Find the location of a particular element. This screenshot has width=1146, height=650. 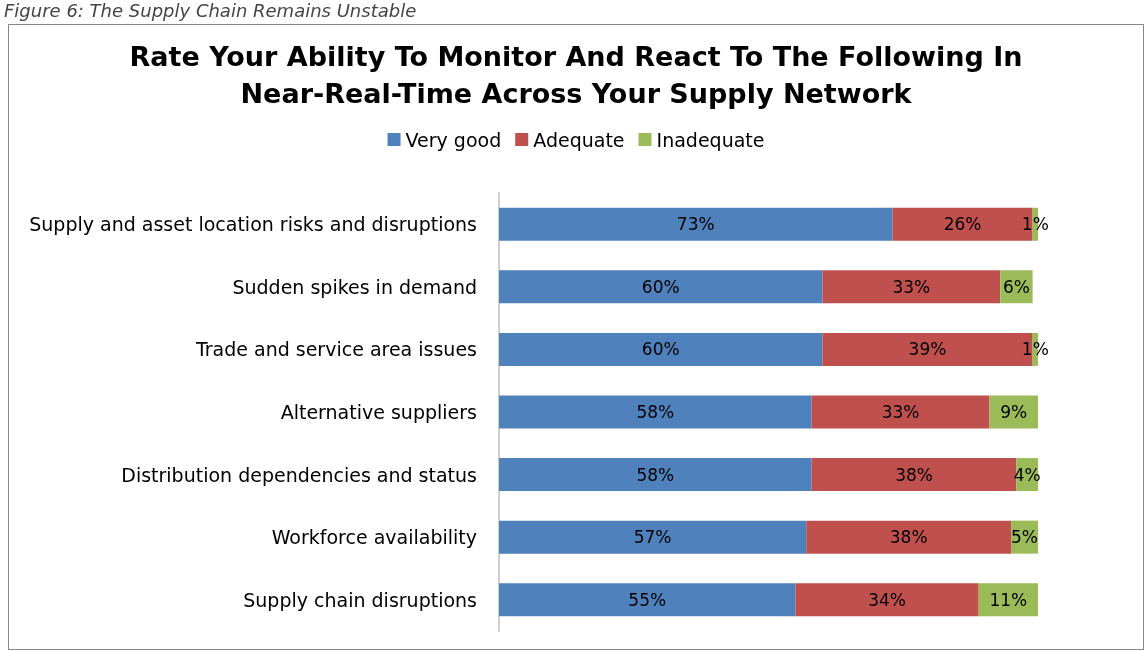

legend-label: Very good is located at coordinates (453, 139).